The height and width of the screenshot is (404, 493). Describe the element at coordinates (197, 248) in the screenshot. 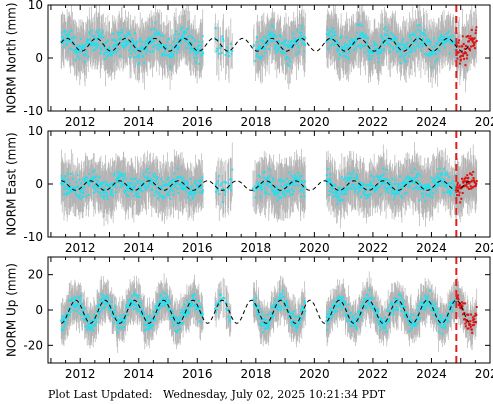

I see `x-tick-label: 2016` at that location.